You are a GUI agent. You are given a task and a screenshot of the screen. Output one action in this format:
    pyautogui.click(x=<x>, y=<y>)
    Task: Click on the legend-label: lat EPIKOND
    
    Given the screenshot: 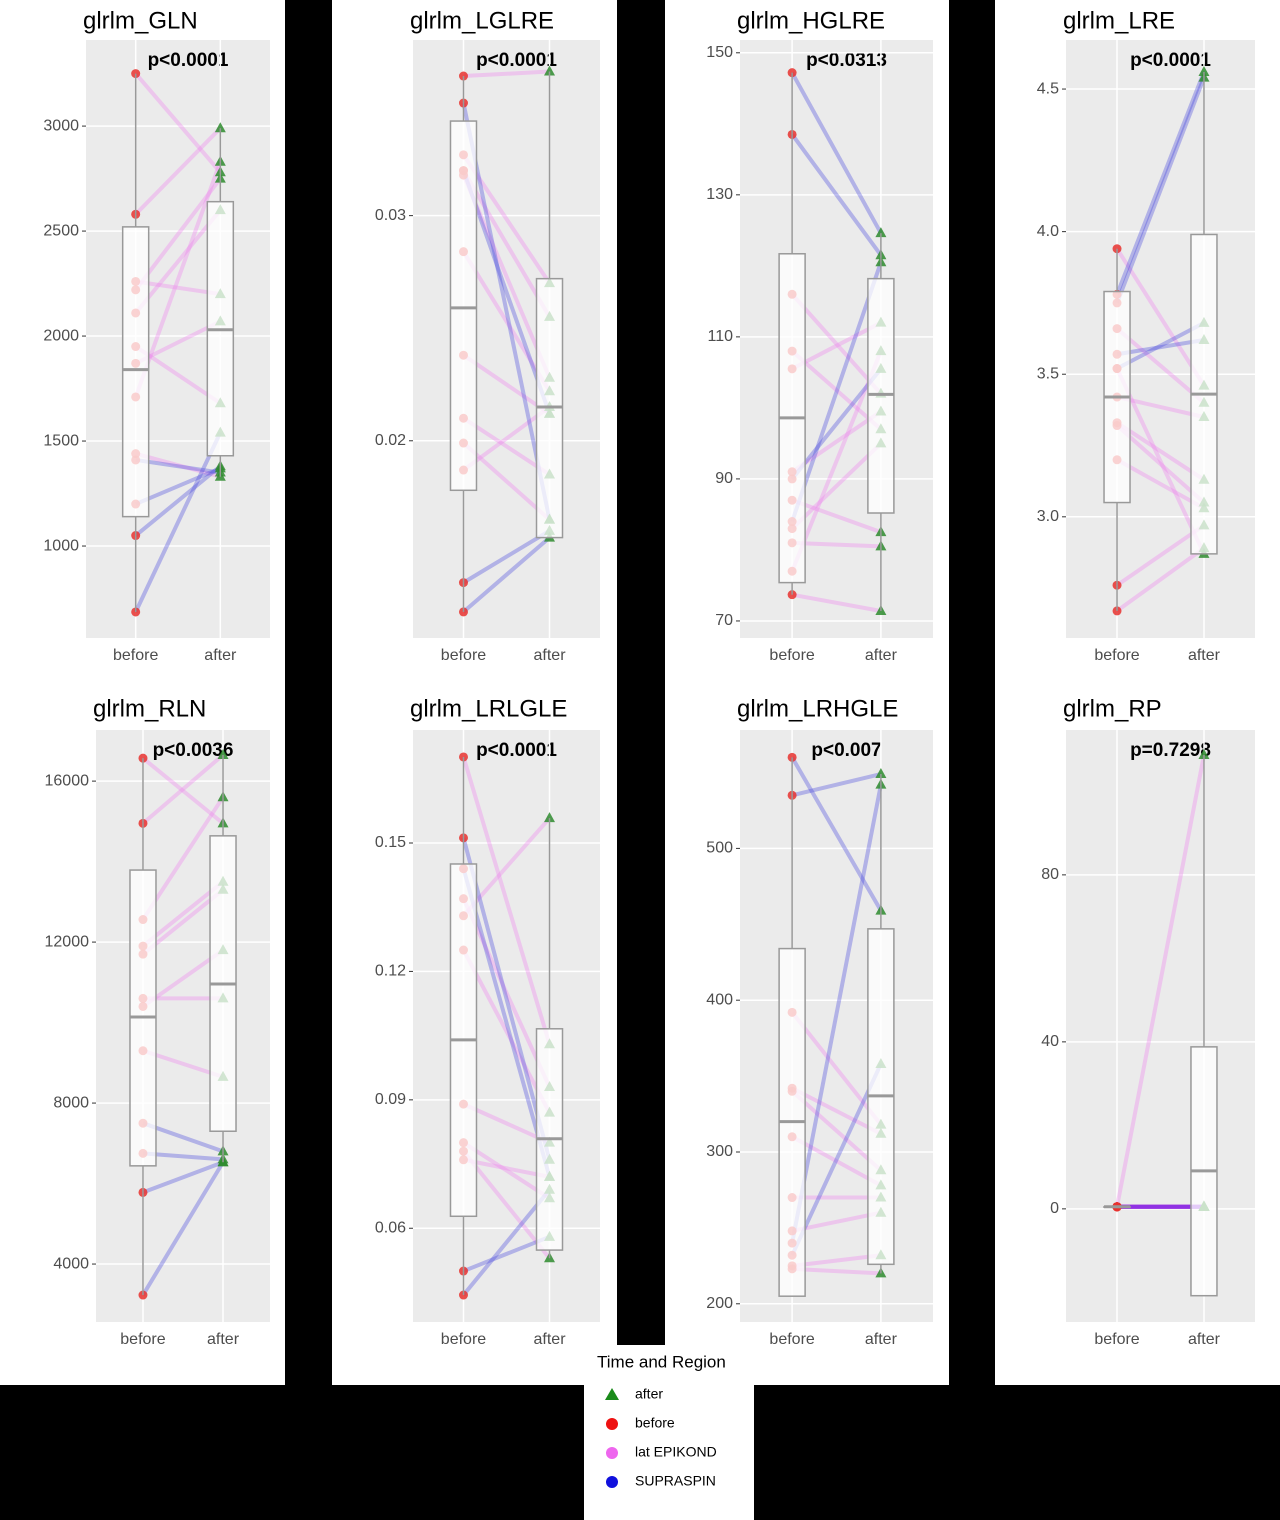 What is the action you would take?
    pyautogui.click(x=676, y=1452)
    